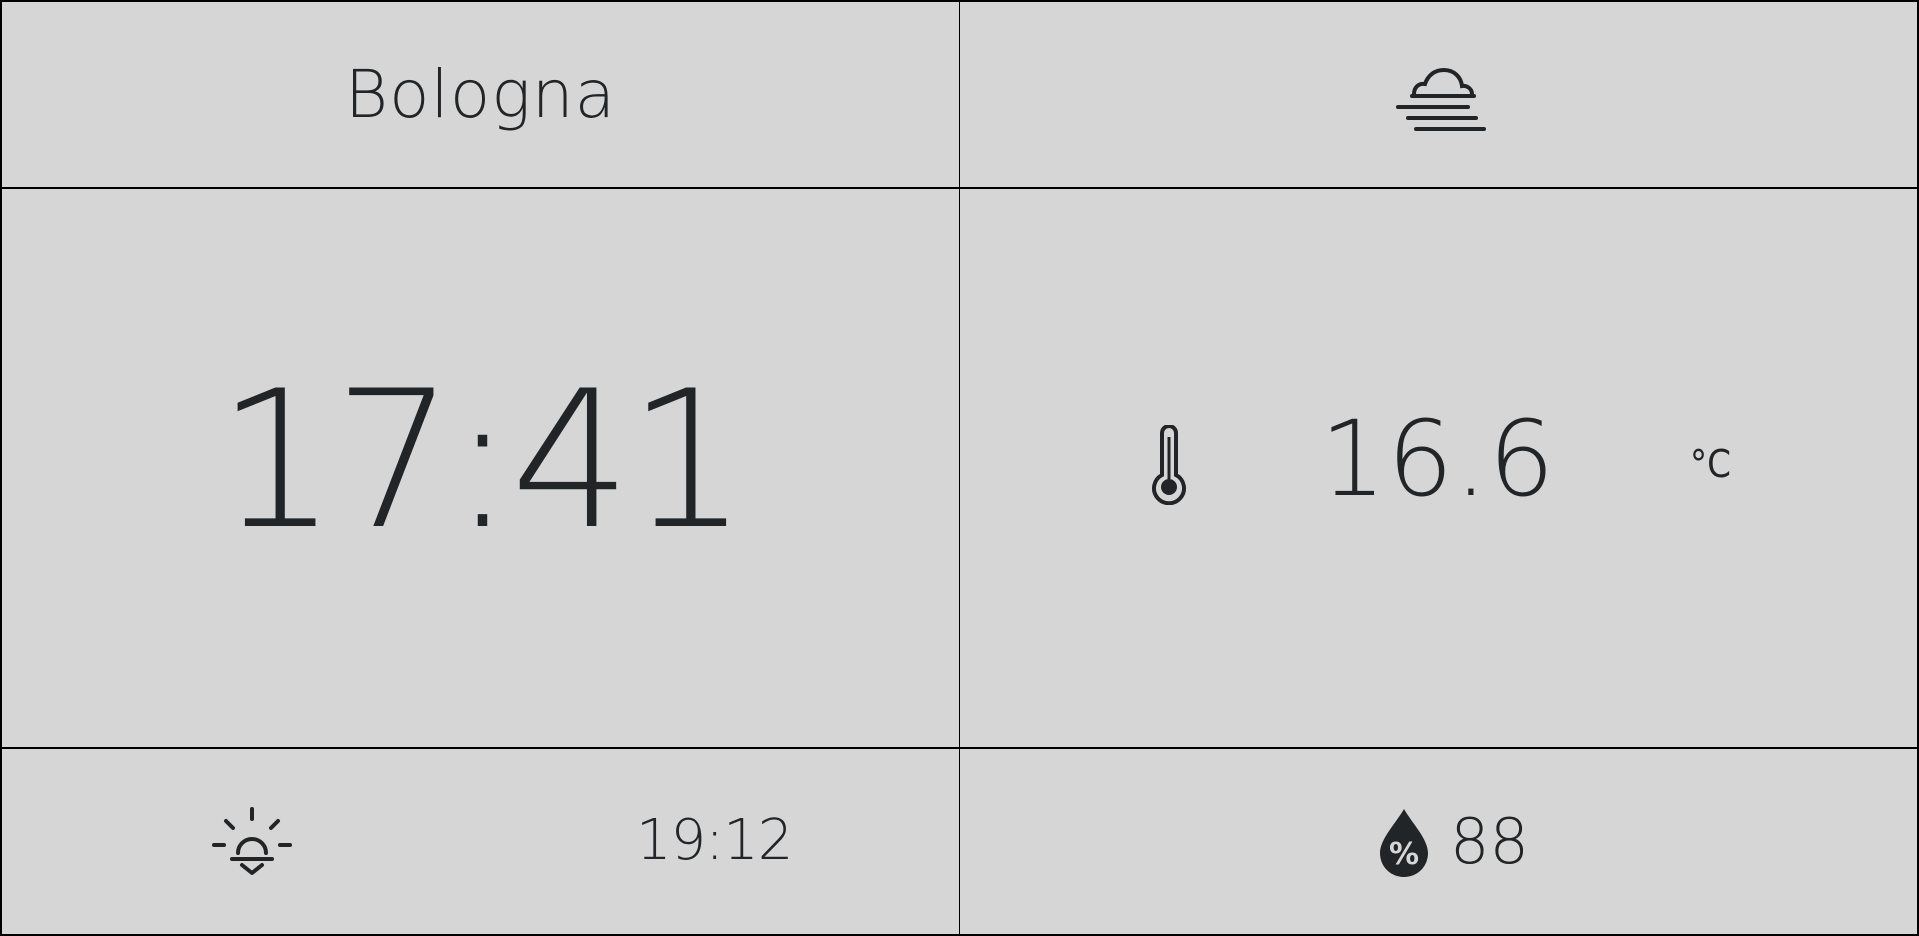 This screenshot has width=1919, height=936. Describe the element at coordinates (714, 840) in the screenshot. I see `sunset-time: 19:12` at that location.